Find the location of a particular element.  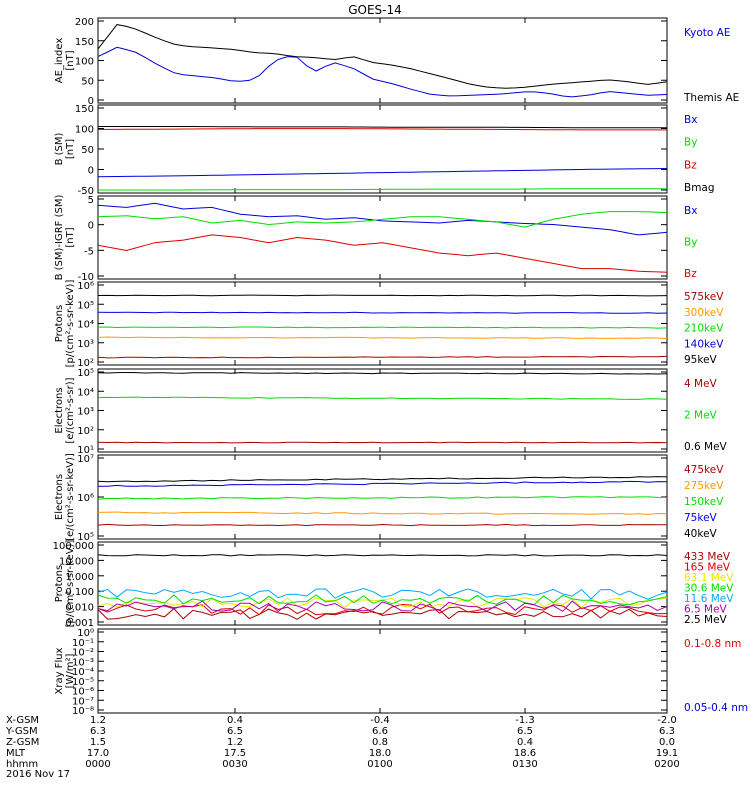

legend-entry: 2.5 MeV is located at coordinates (706, 620).